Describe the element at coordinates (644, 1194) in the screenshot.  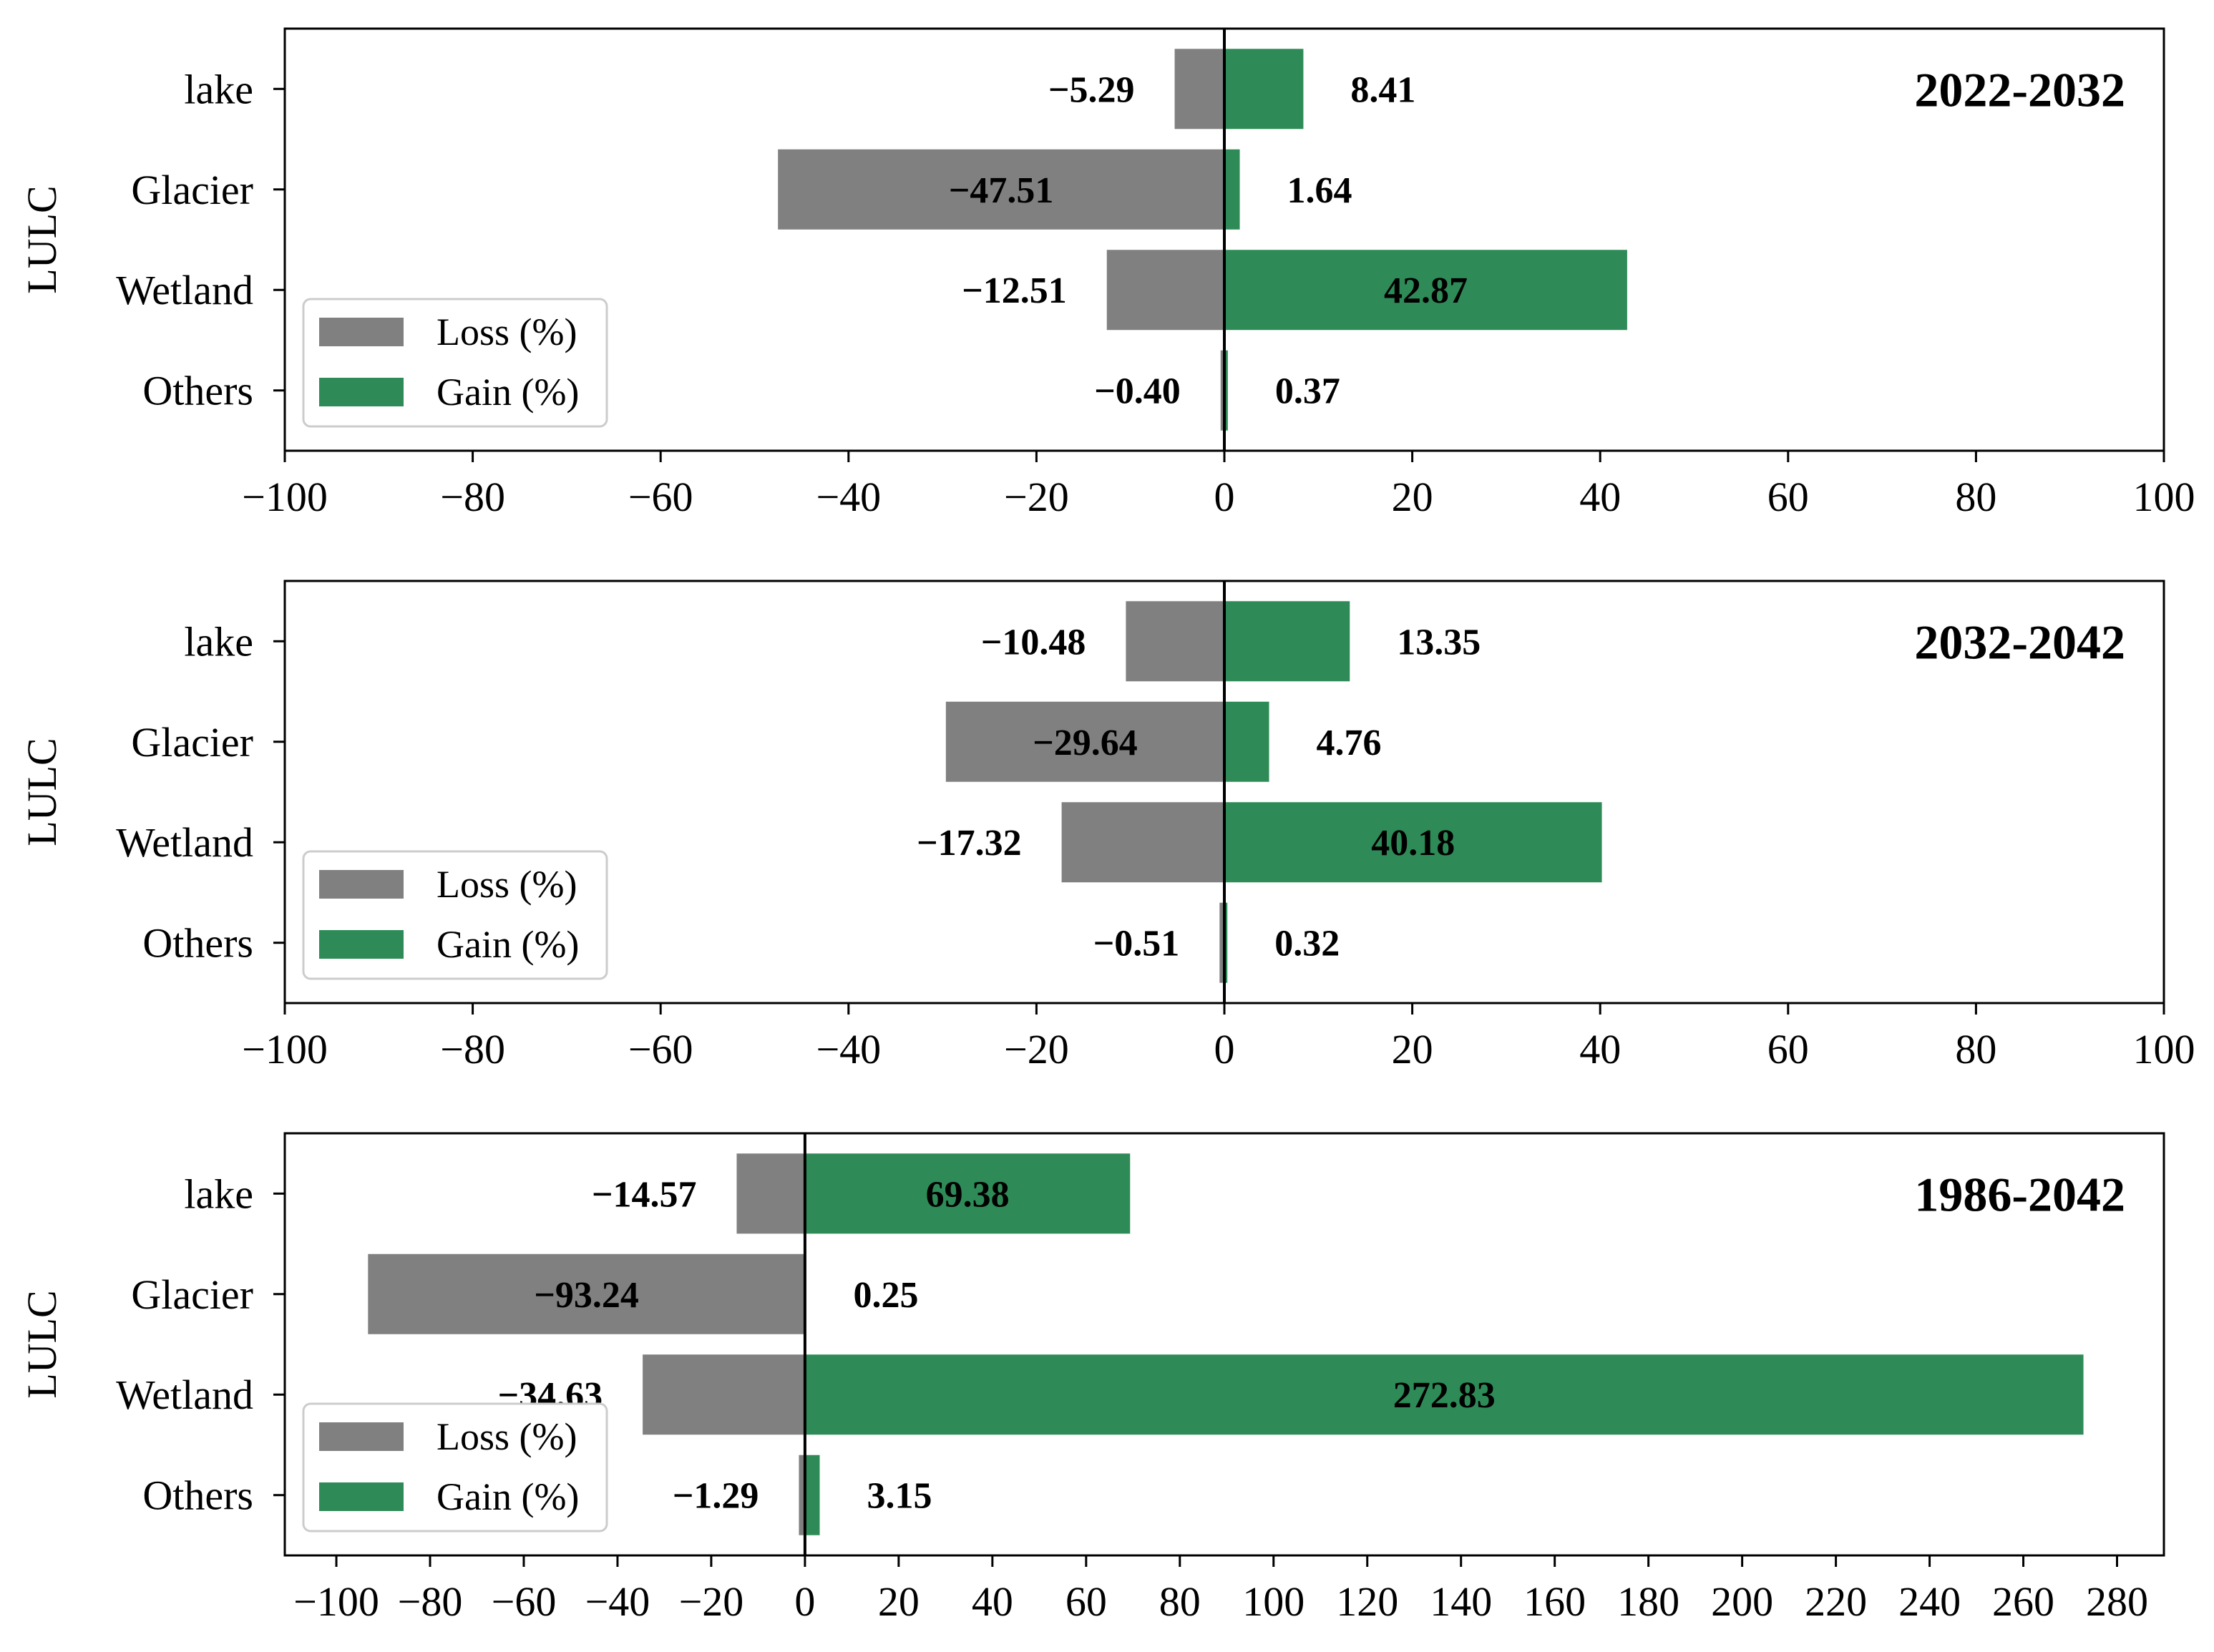
I see `loss-value-label: −14.57` at that location.